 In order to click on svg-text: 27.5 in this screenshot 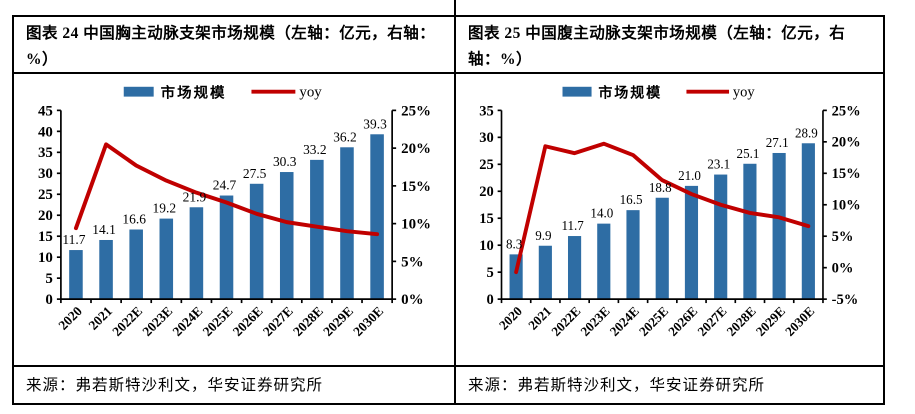, I will do `click(255, 173)`.